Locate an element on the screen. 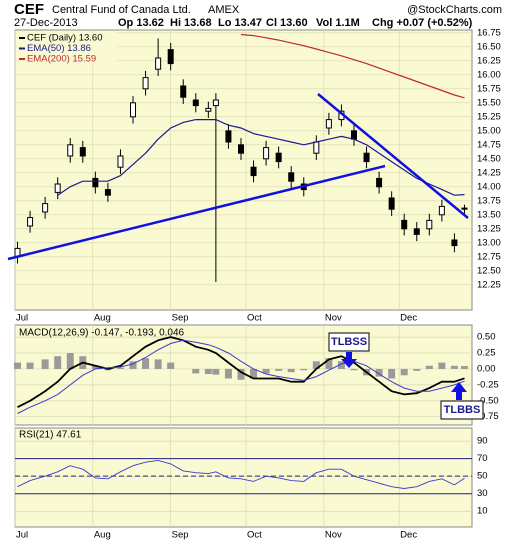 This screenshot has height=545, width=520. close: Cl 13.60 is located at coordinates (287, 23).